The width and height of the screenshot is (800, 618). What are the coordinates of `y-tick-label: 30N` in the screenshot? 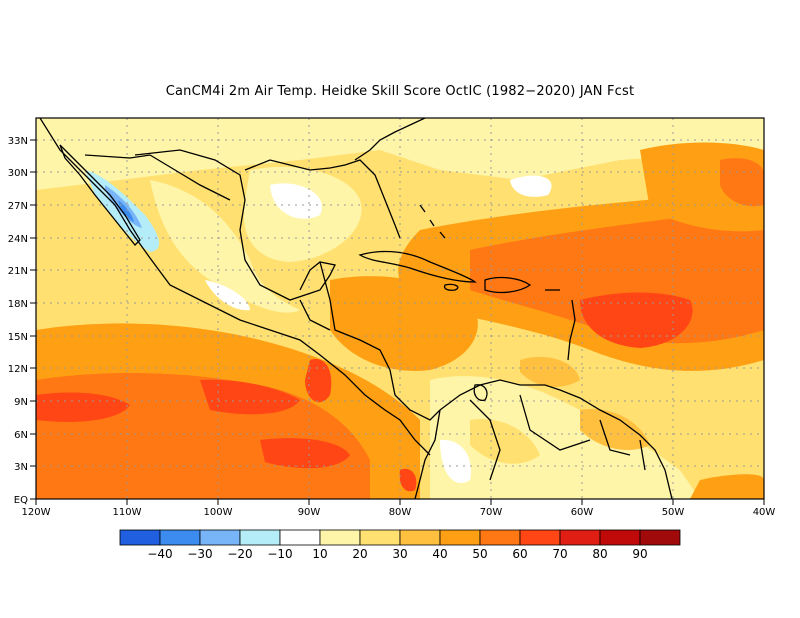 It's located at (18, 173).